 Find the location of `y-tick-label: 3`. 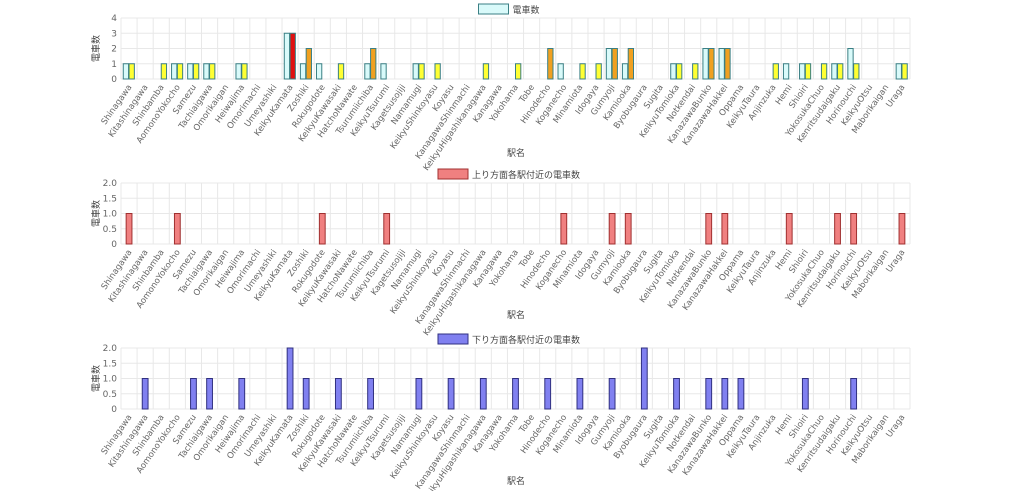

y-tick-label: 3 is located at coordinates (114, 34).